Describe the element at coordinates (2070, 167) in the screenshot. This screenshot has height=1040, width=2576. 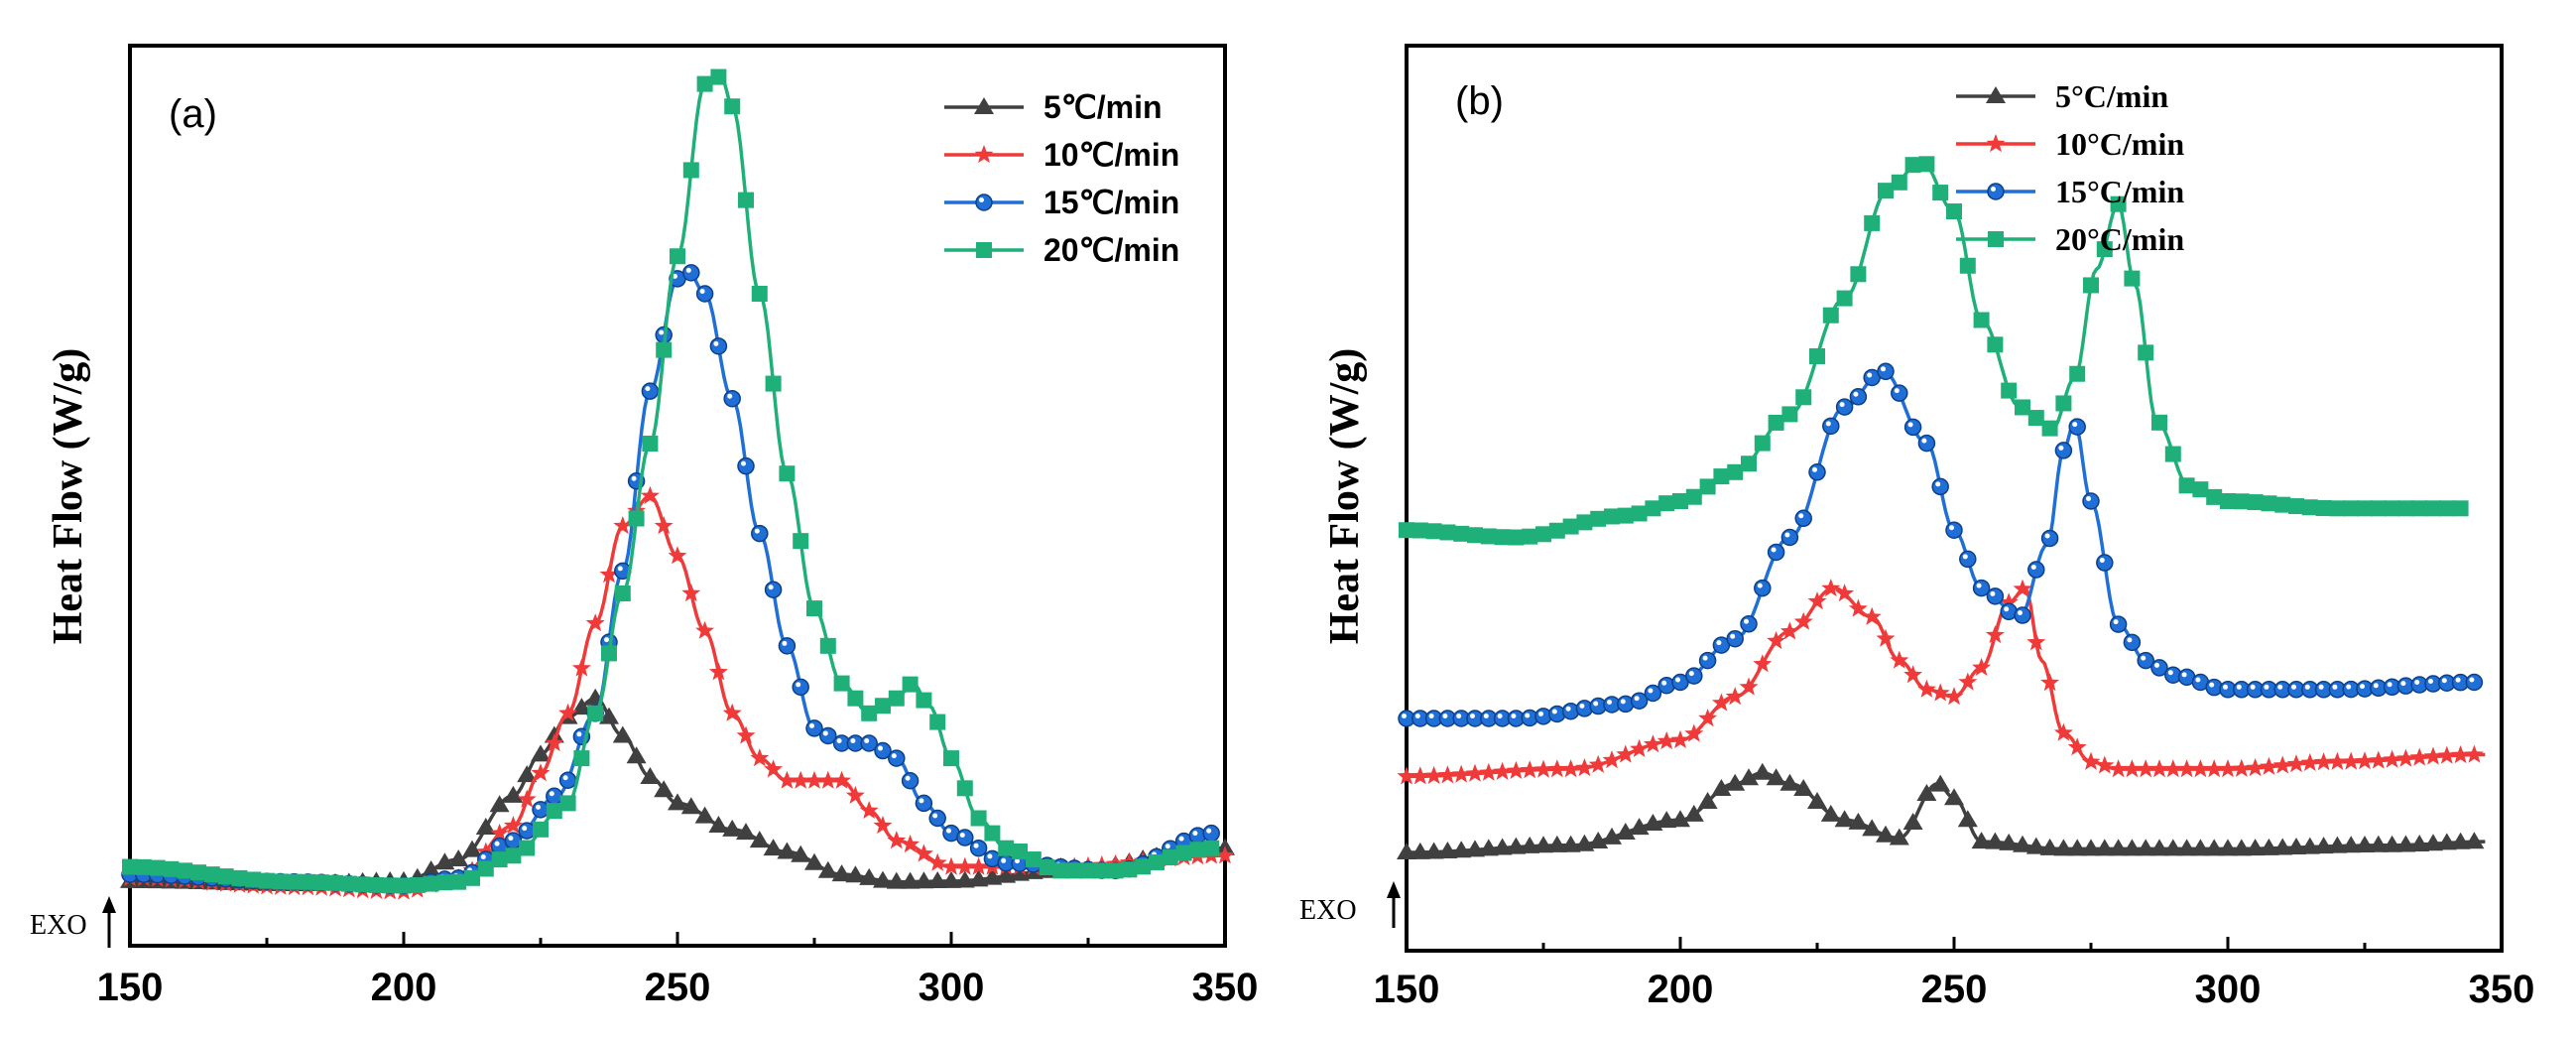
I see `legend-b: 5°C/min 10°C/min 15°C/min 20°C/min` at that location.